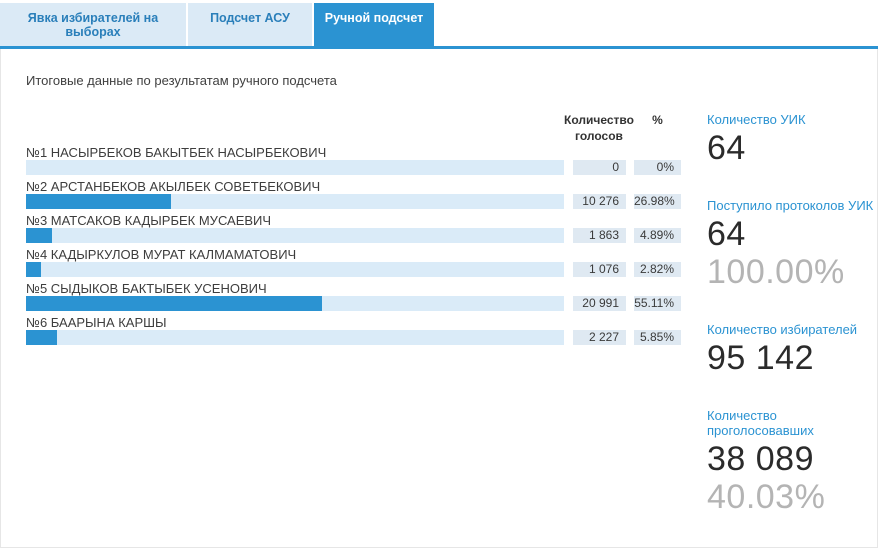  Describe the element at coordinates (657, 201) in the screenshot. I see `percent-cell: 26.98%` at that location.